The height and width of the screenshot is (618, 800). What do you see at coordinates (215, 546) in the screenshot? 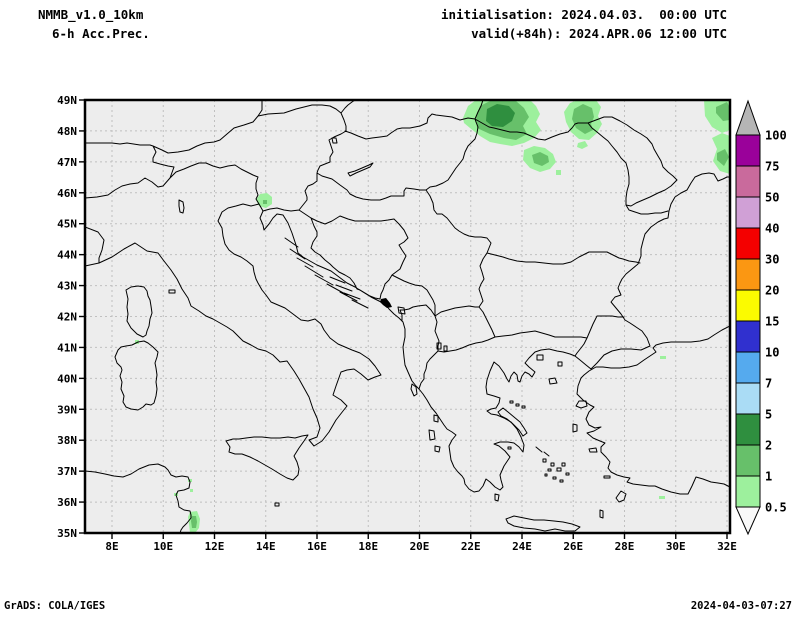
I see `lon-tick-label: 12E` at bounding box center [215, 546].